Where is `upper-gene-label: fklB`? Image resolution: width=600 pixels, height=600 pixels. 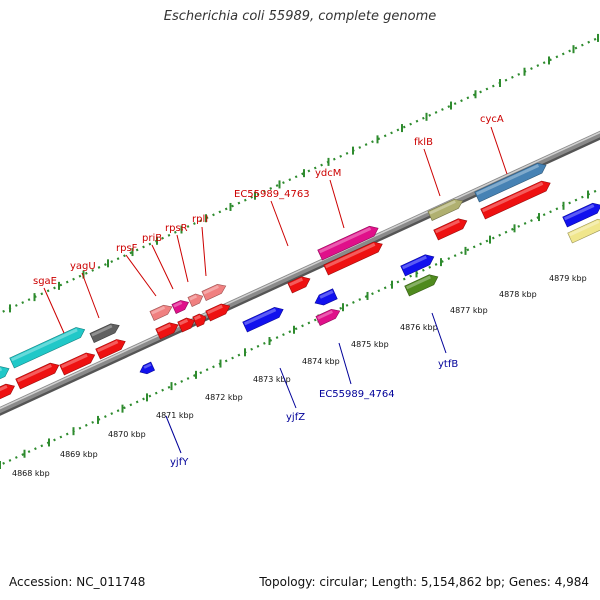
upper-gene-label: fklB is located at coordinates (423, 142).